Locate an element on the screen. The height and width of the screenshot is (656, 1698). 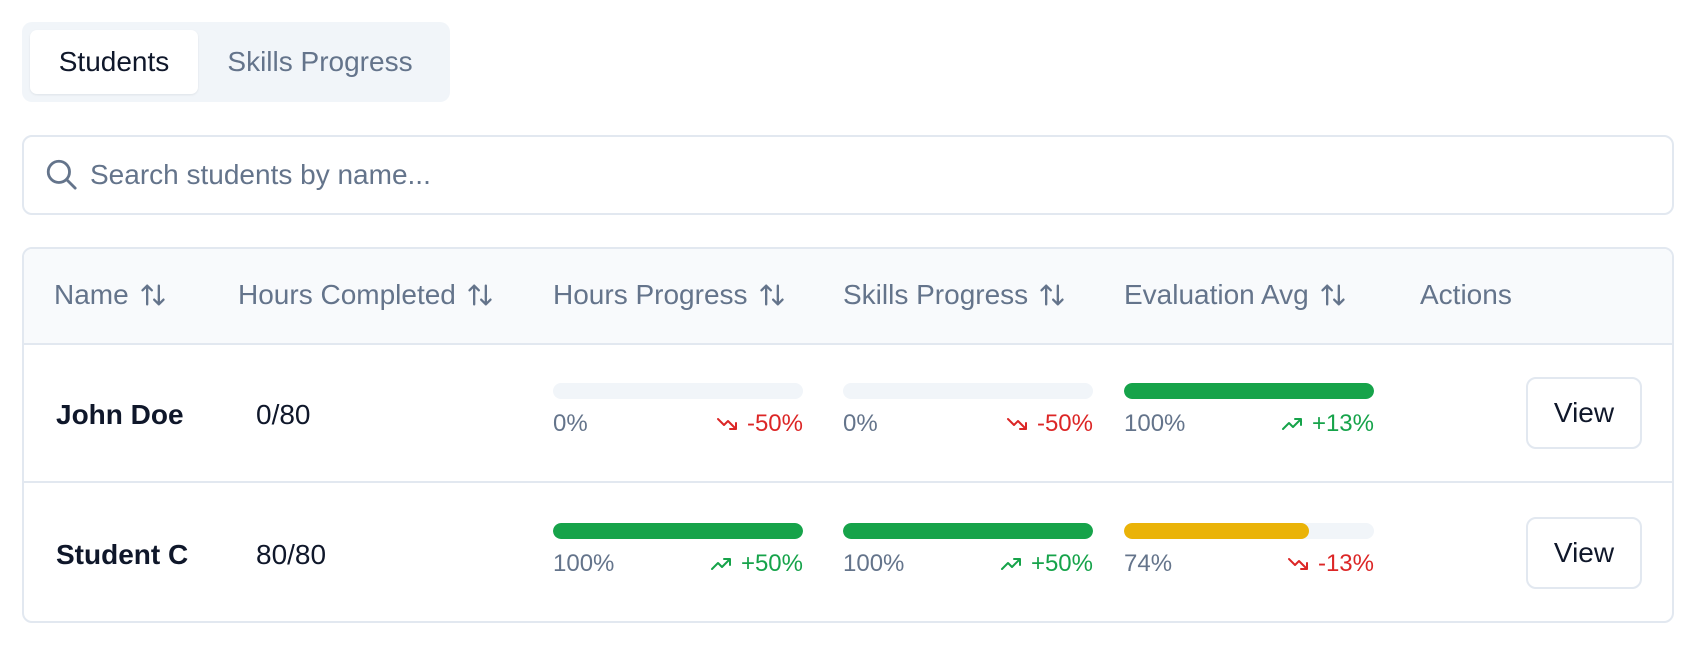
header-name: Name is located at coordinates (110, 295).